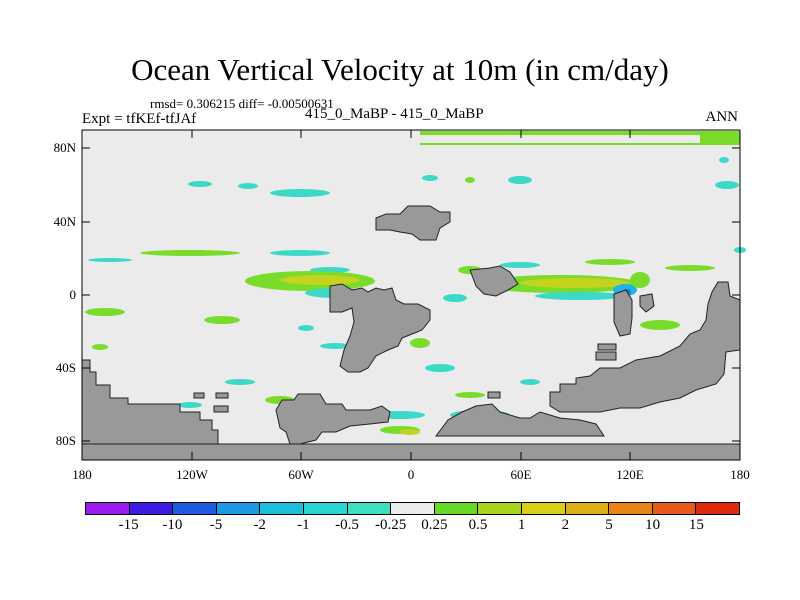 Image resolution: width=800 pixels, height=600 pixels. What do you see at coordinates (65, 367) in the screenshot?
I see `y-tick-label: 40S` at bounding box center [65, 367].